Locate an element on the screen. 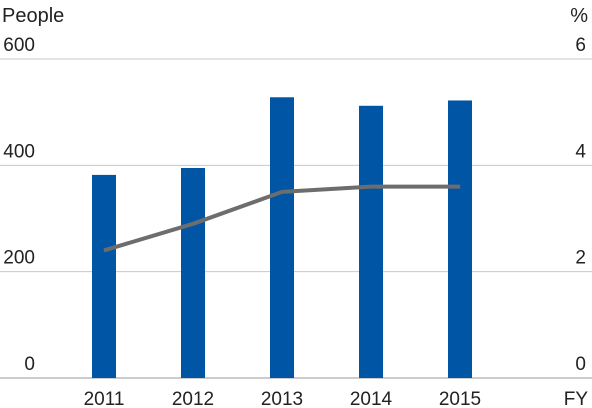  left-tick-label: 200 is located at coordinates (19, 258).